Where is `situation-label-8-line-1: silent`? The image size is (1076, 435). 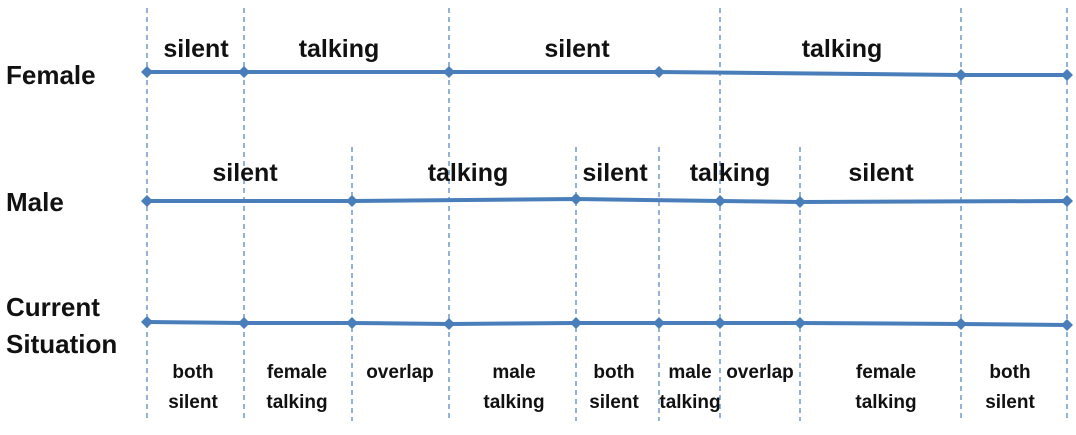 situation-label-8-line-1: silent is located at coordinates (1010, 402).